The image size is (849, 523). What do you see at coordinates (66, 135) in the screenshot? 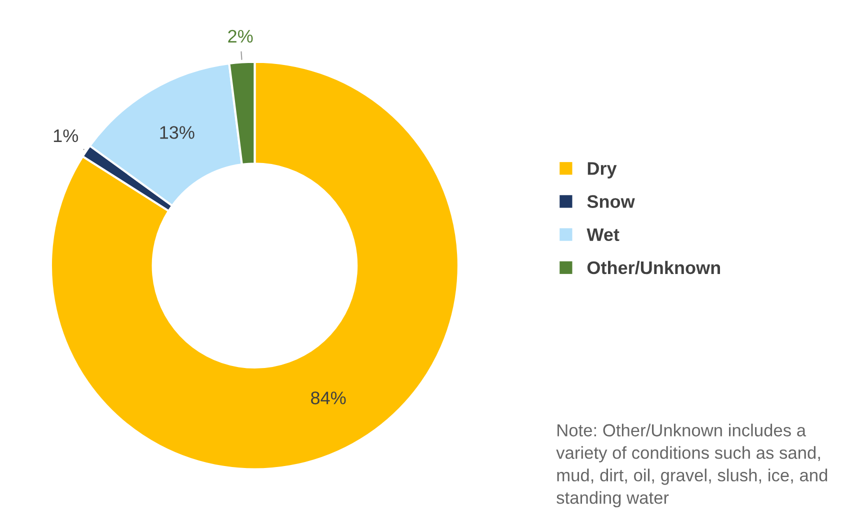
I see `data-label: 1%` at bounding box center [66, 135].